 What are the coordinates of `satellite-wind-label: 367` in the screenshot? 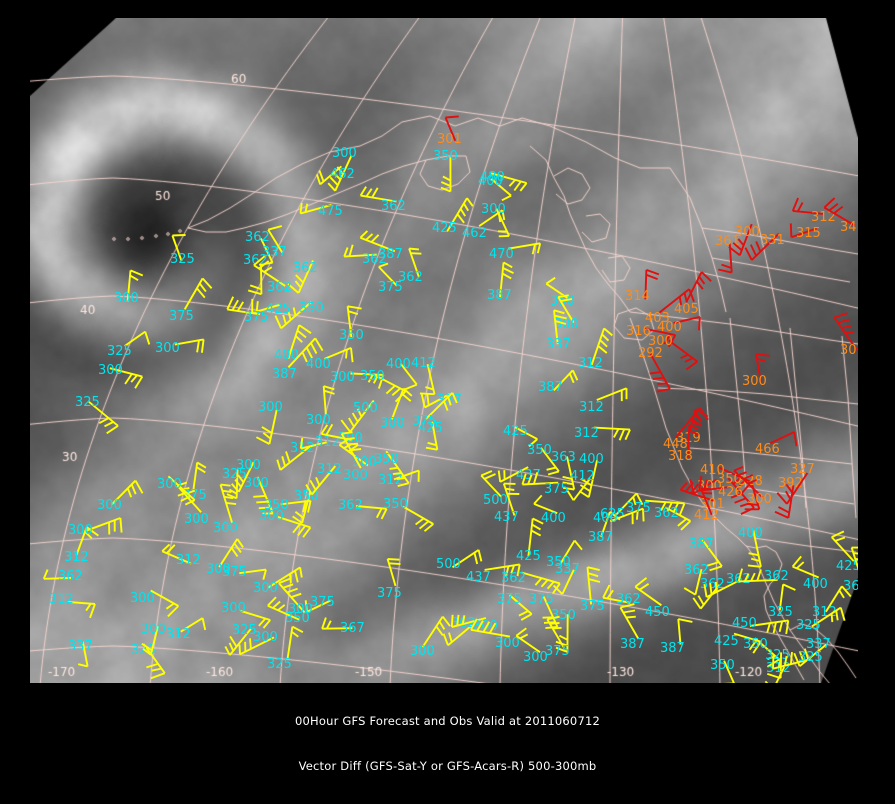 It's located at (352, 628).